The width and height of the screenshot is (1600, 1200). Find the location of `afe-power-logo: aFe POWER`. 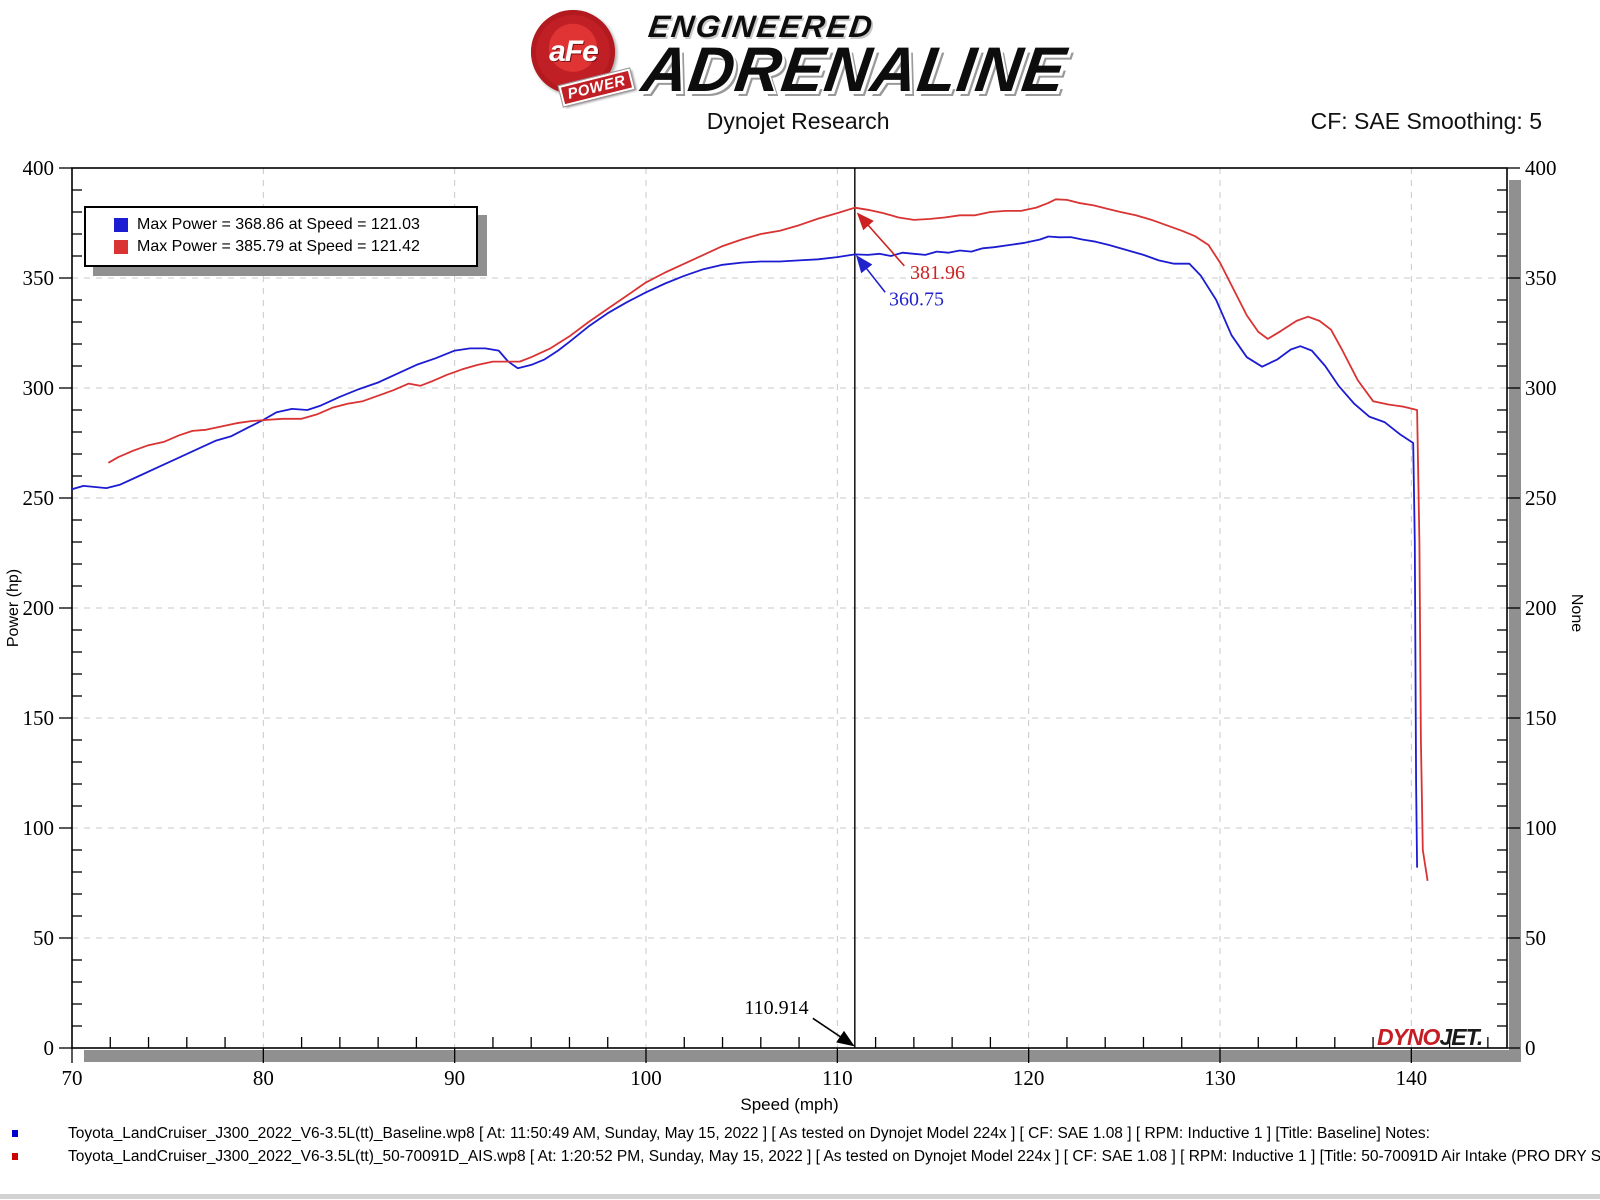

afe-power-logo: aFe POWER is located at coordinates (583, 59).